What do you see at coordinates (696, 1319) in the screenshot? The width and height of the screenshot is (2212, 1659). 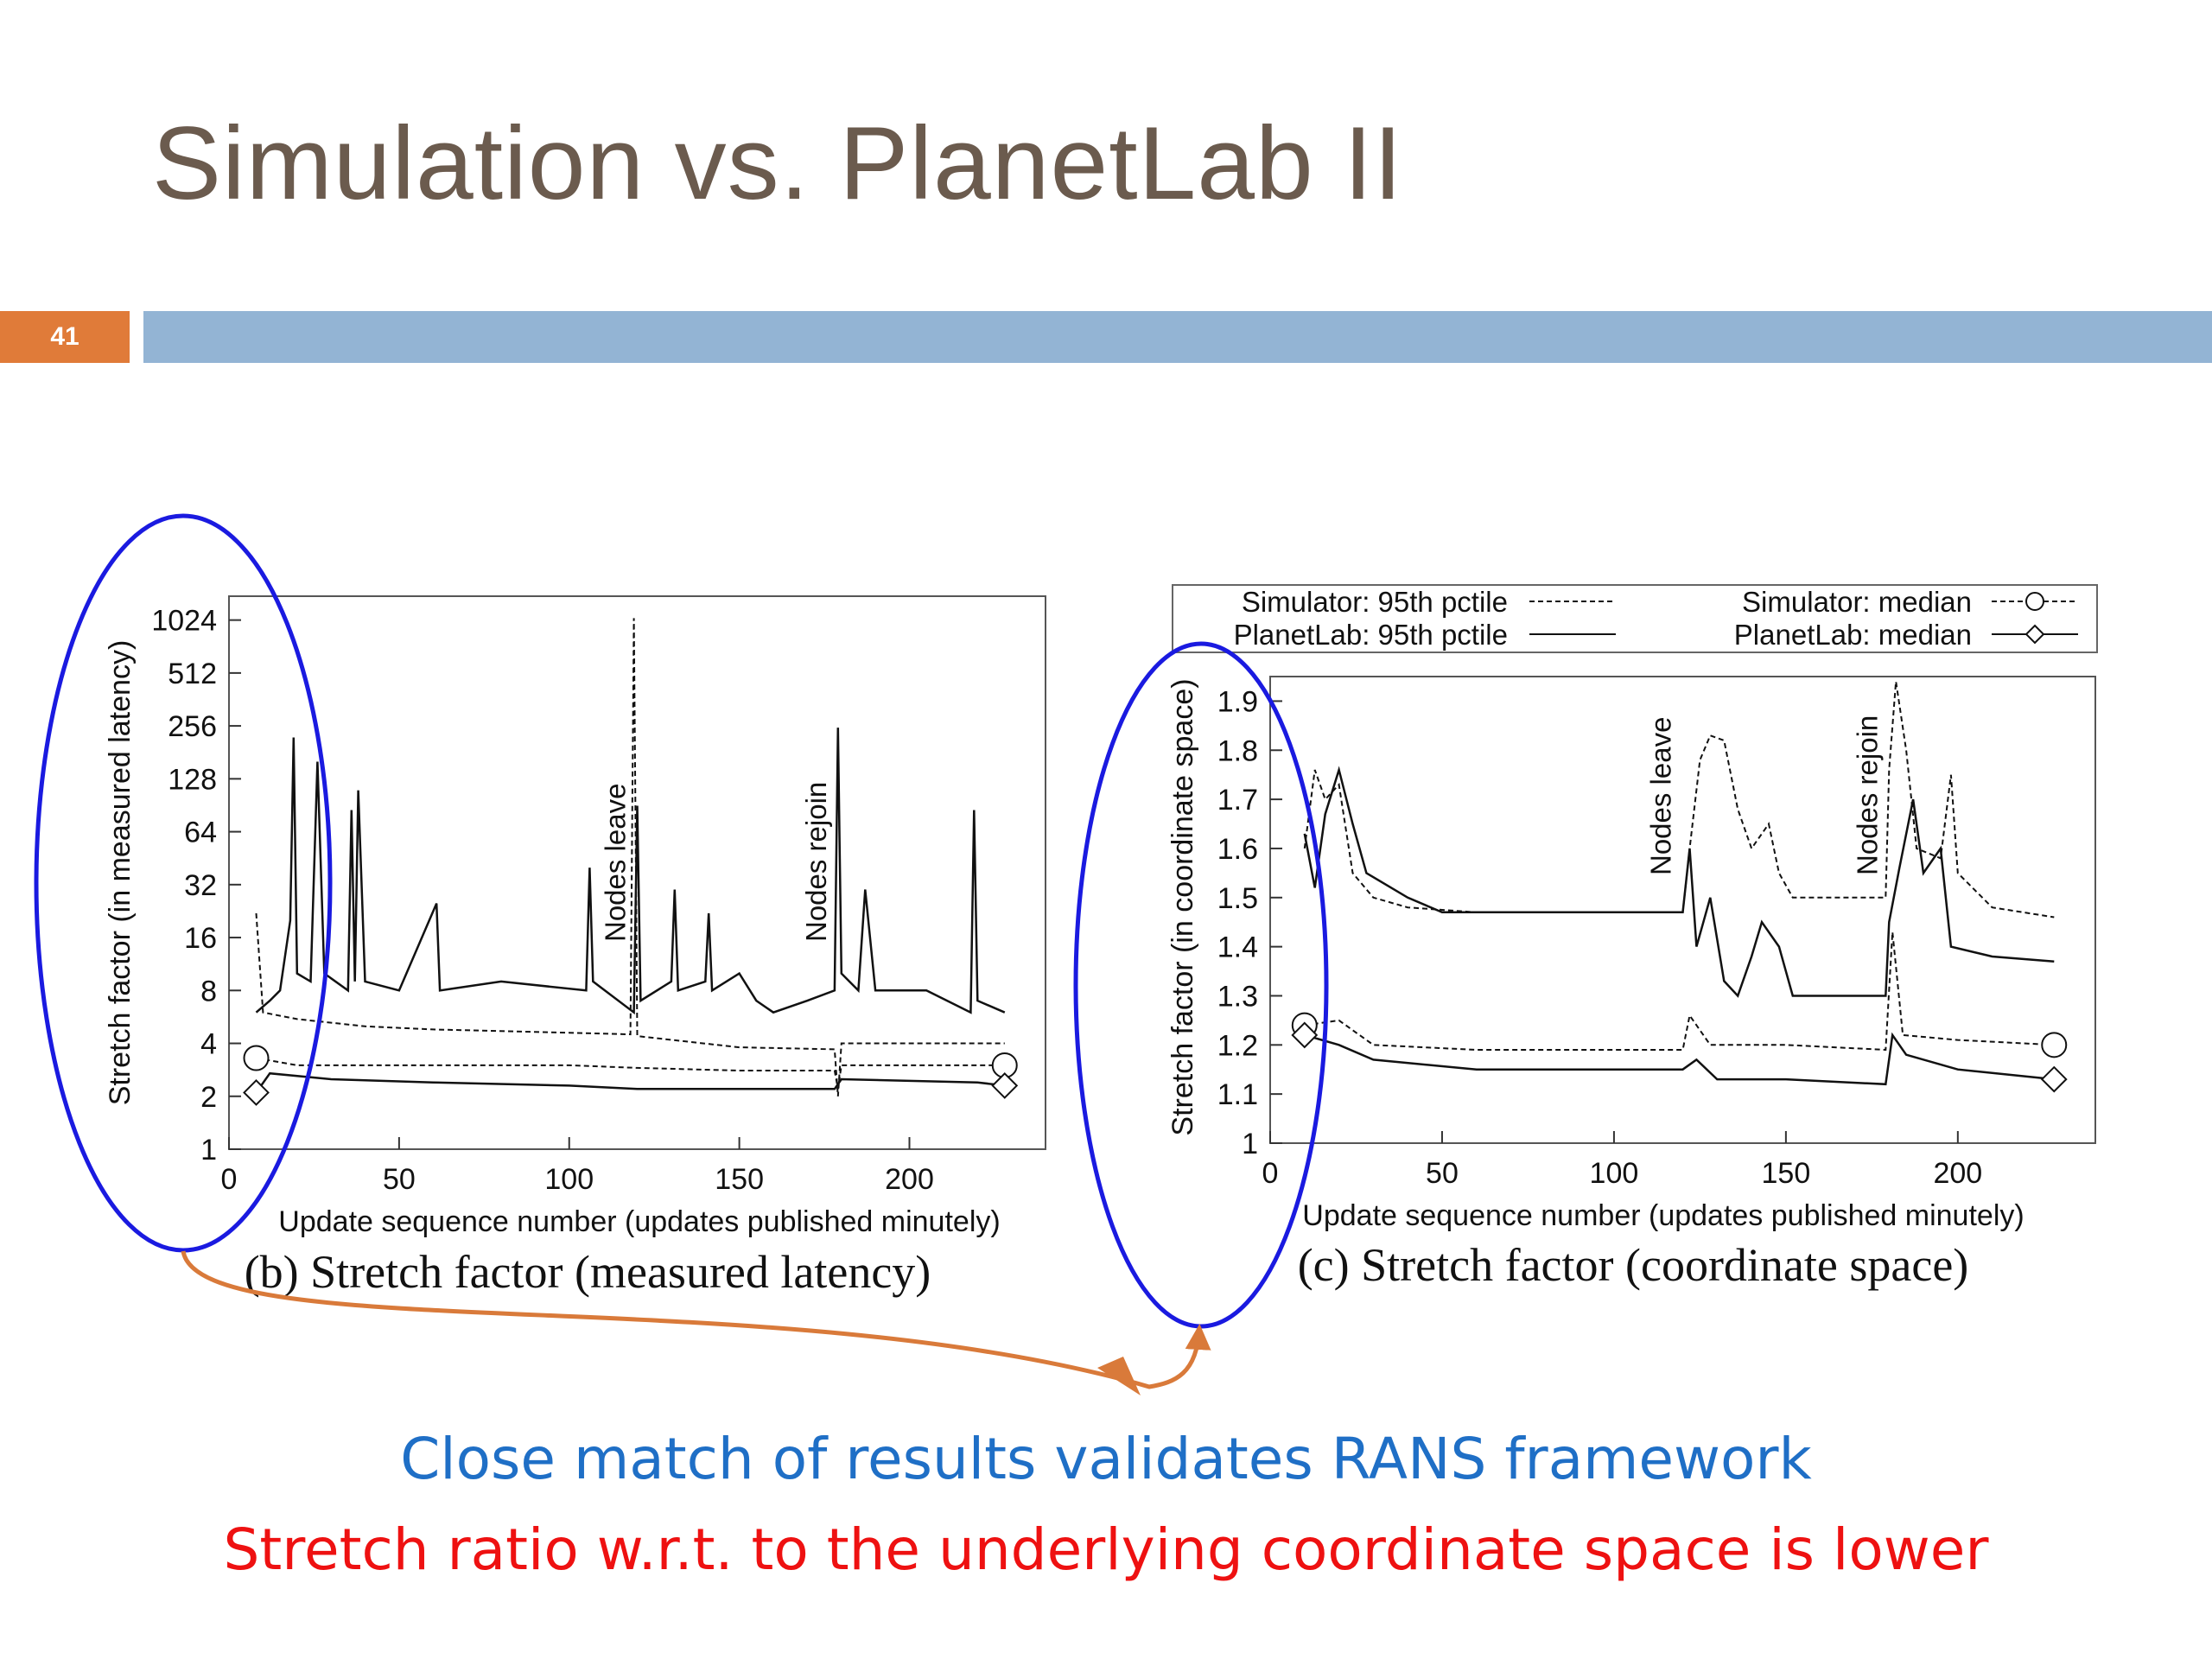 I see `connecting-arrow` at bounding box center [696, 1319].